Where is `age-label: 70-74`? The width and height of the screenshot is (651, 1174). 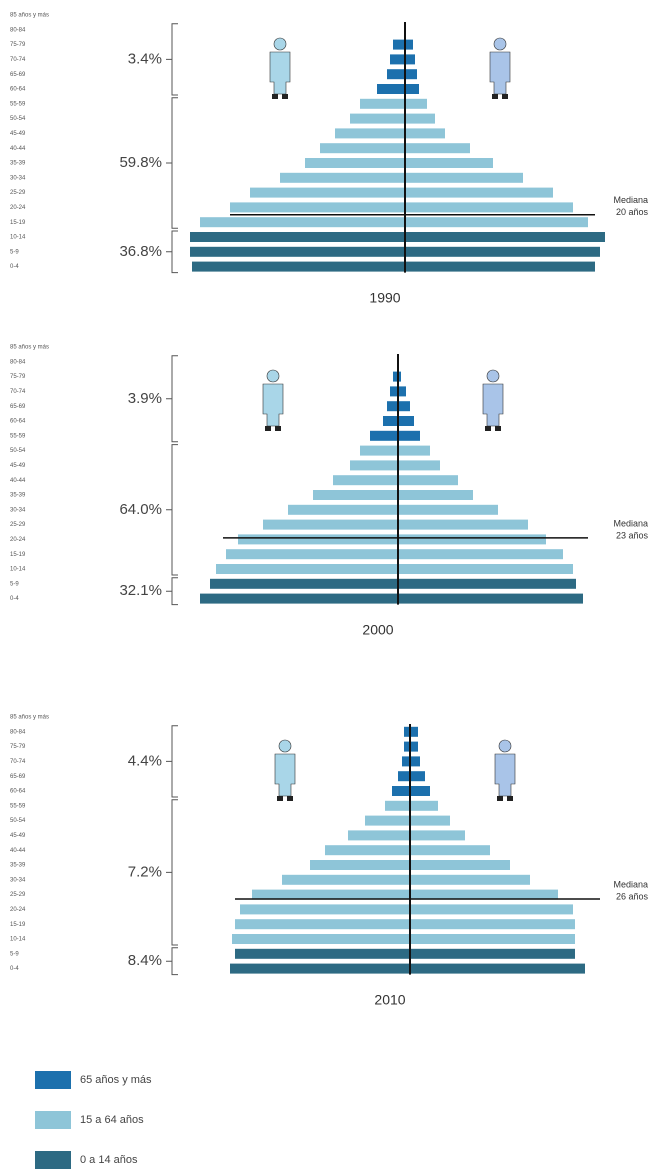 age-label: 70-74 is located at coordinates (18, 60).